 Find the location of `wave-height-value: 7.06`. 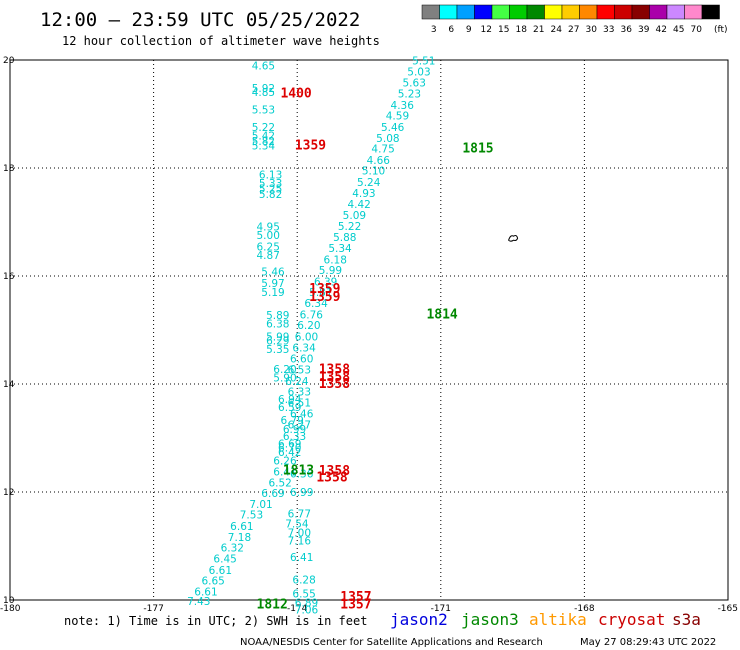

wave-height-value: 7.06 is located at coordinates (307, 611).